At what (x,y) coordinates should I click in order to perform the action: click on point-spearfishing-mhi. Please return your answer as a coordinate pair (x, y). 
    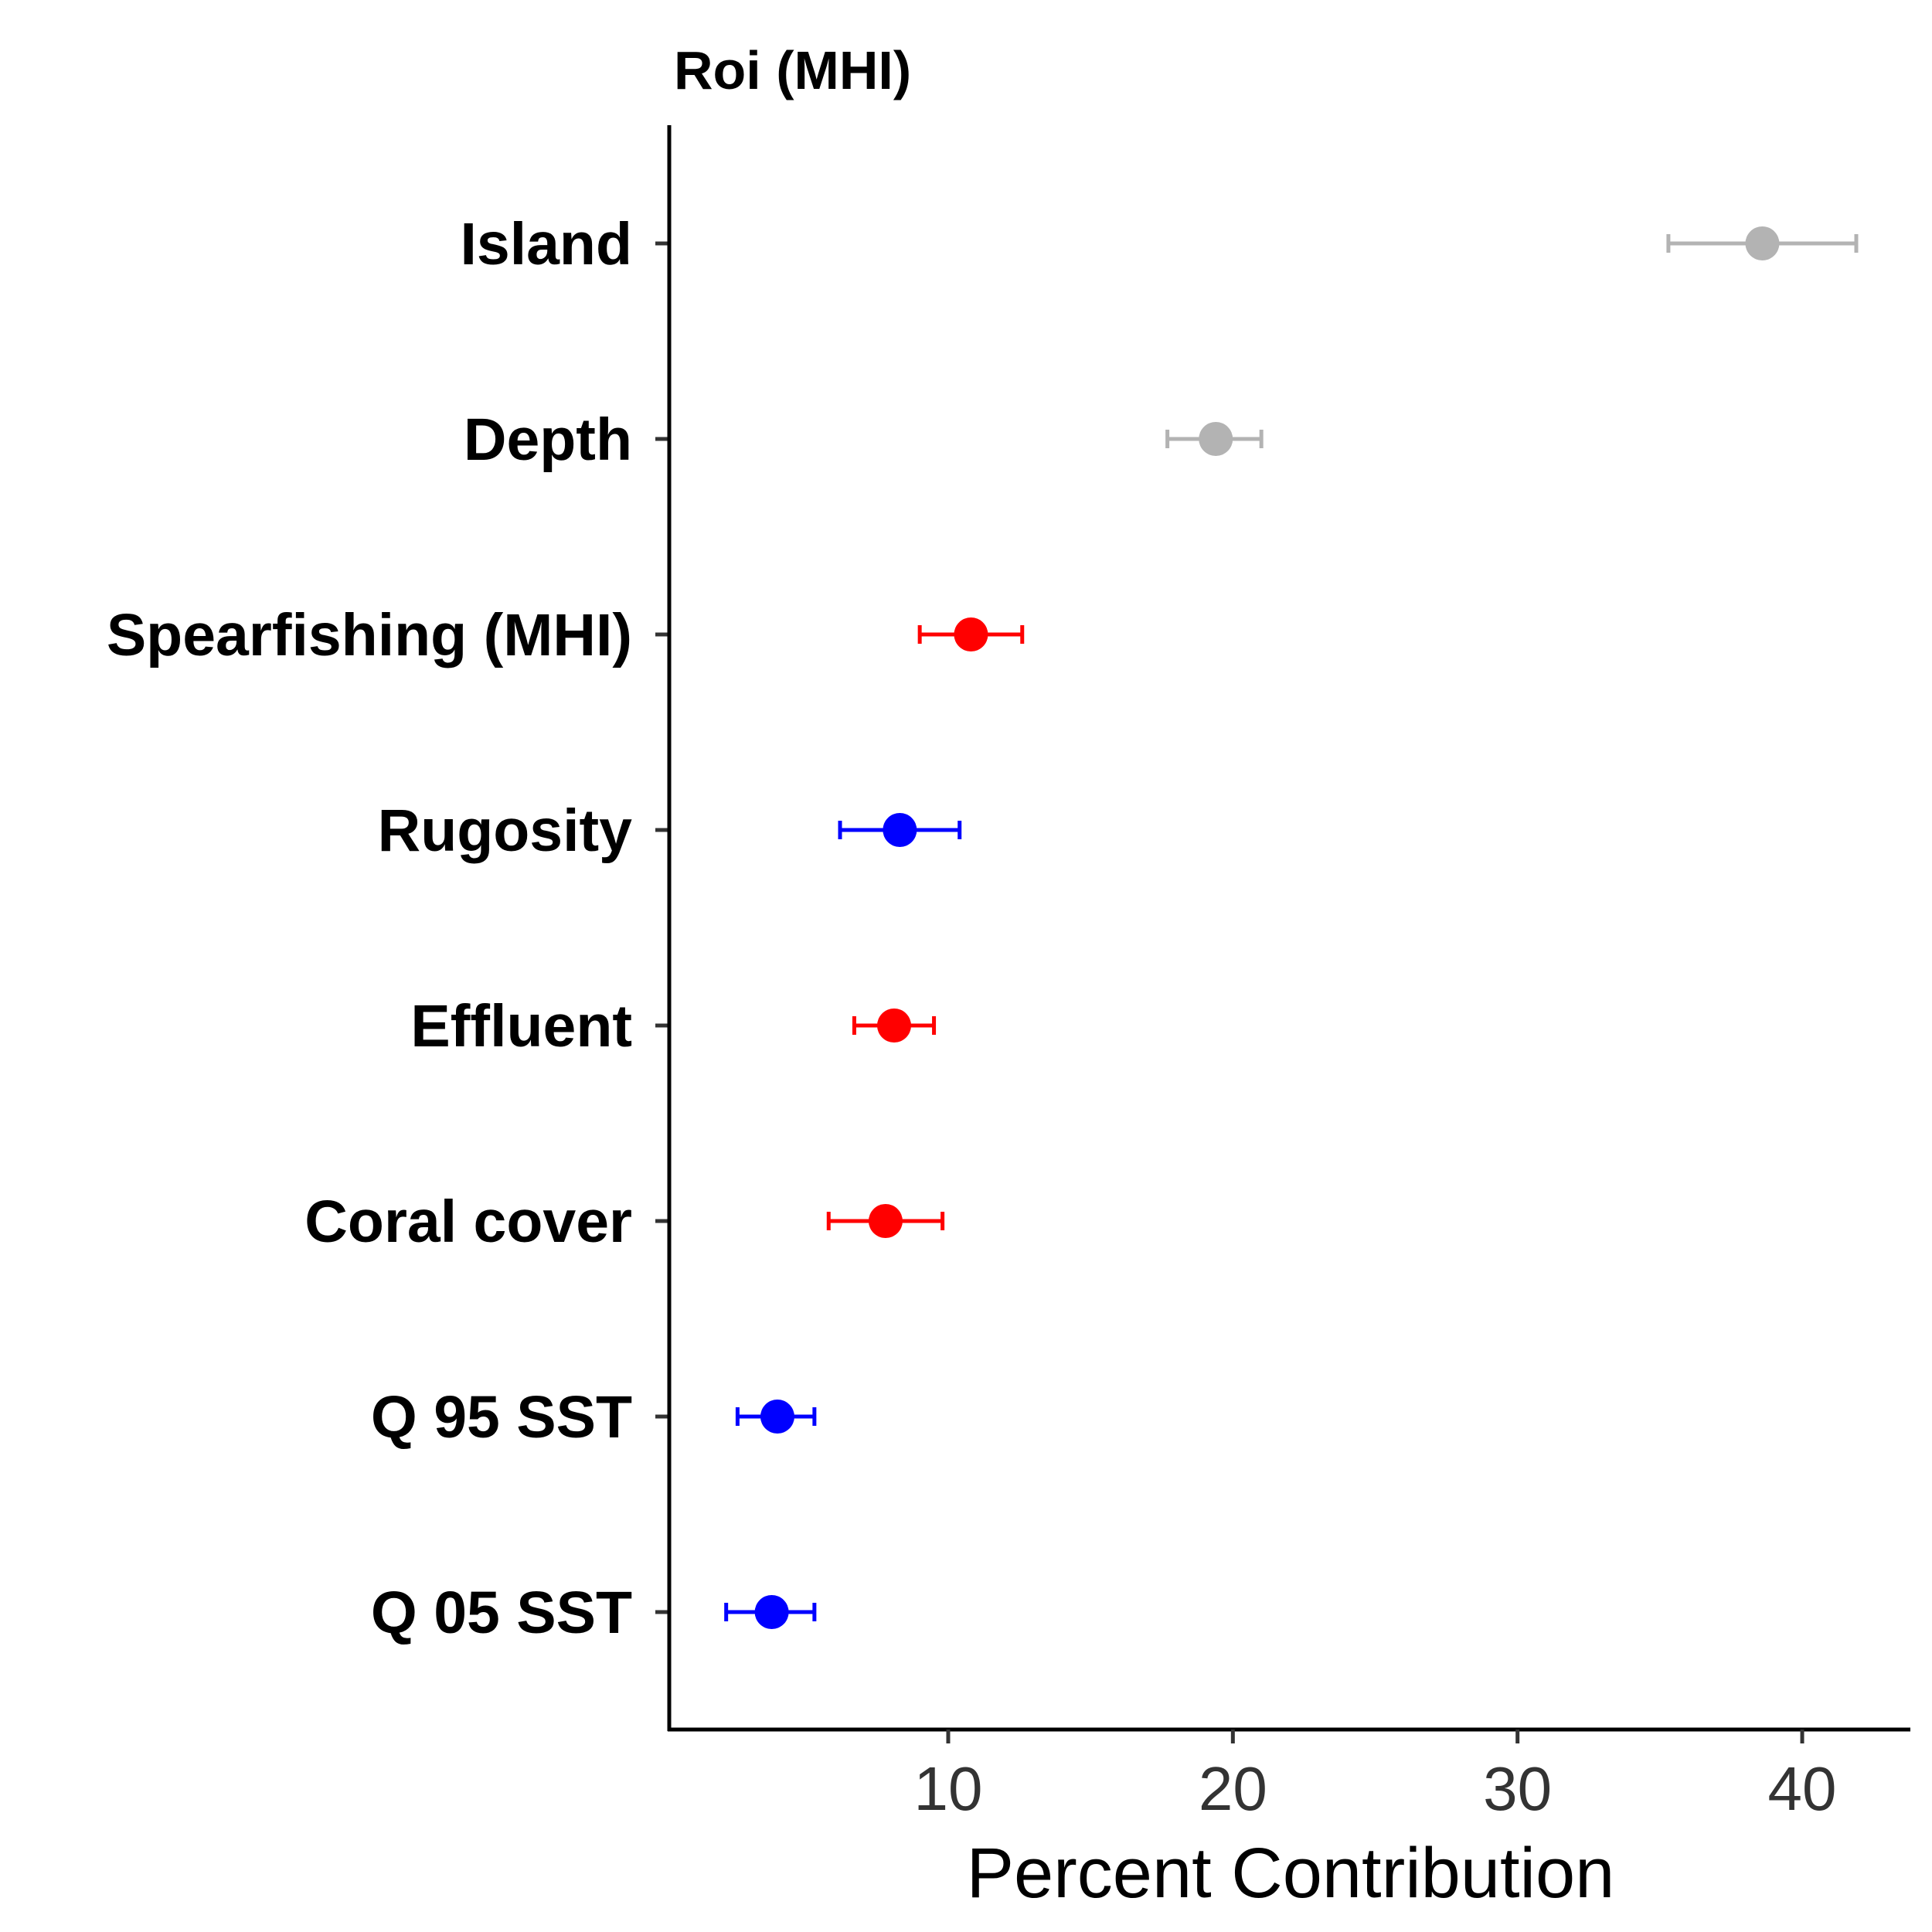
    Looking at the image, I should click on (971, 634).